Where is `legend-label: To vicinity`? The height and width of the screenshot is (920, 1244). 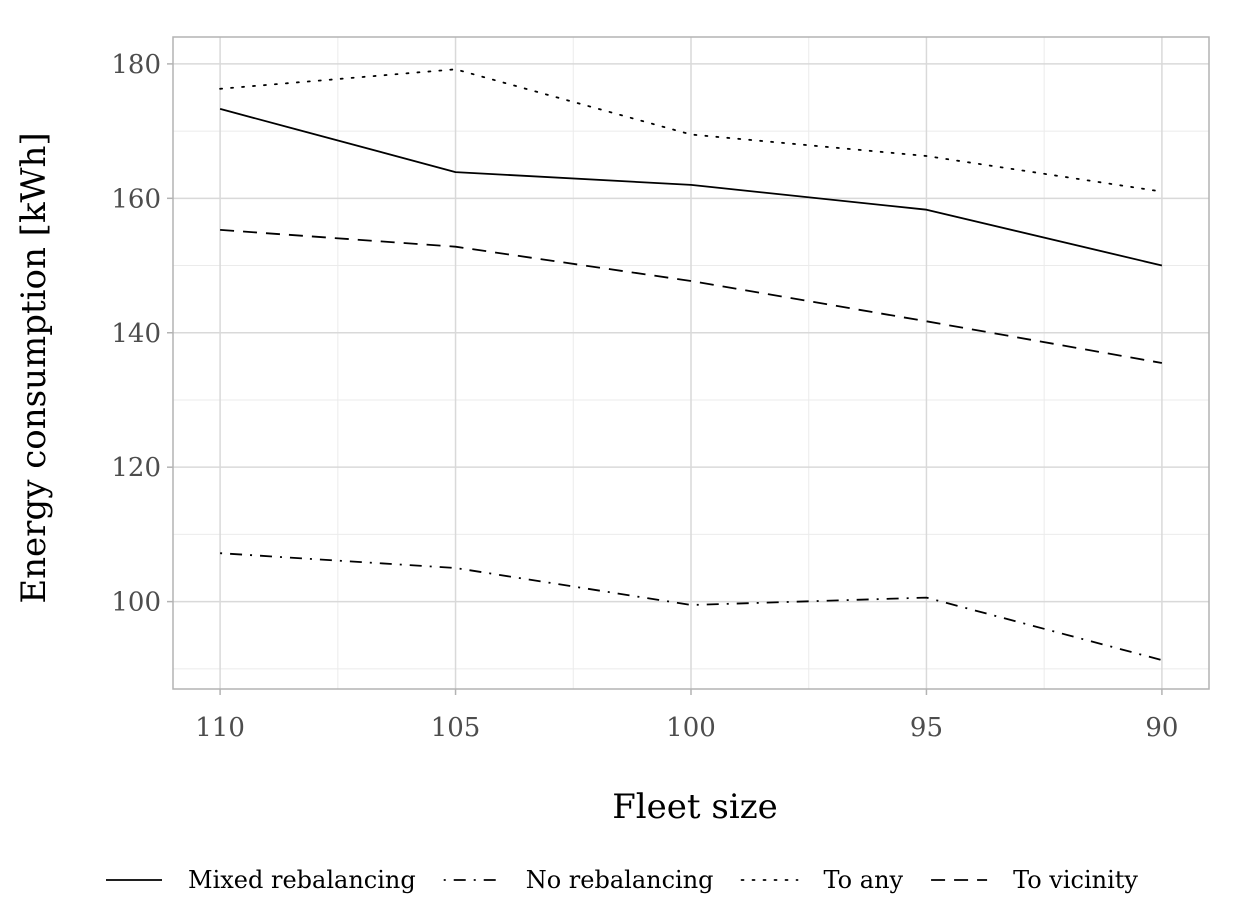 legend-label: To vicinity is located at coordinates (1075, 880).